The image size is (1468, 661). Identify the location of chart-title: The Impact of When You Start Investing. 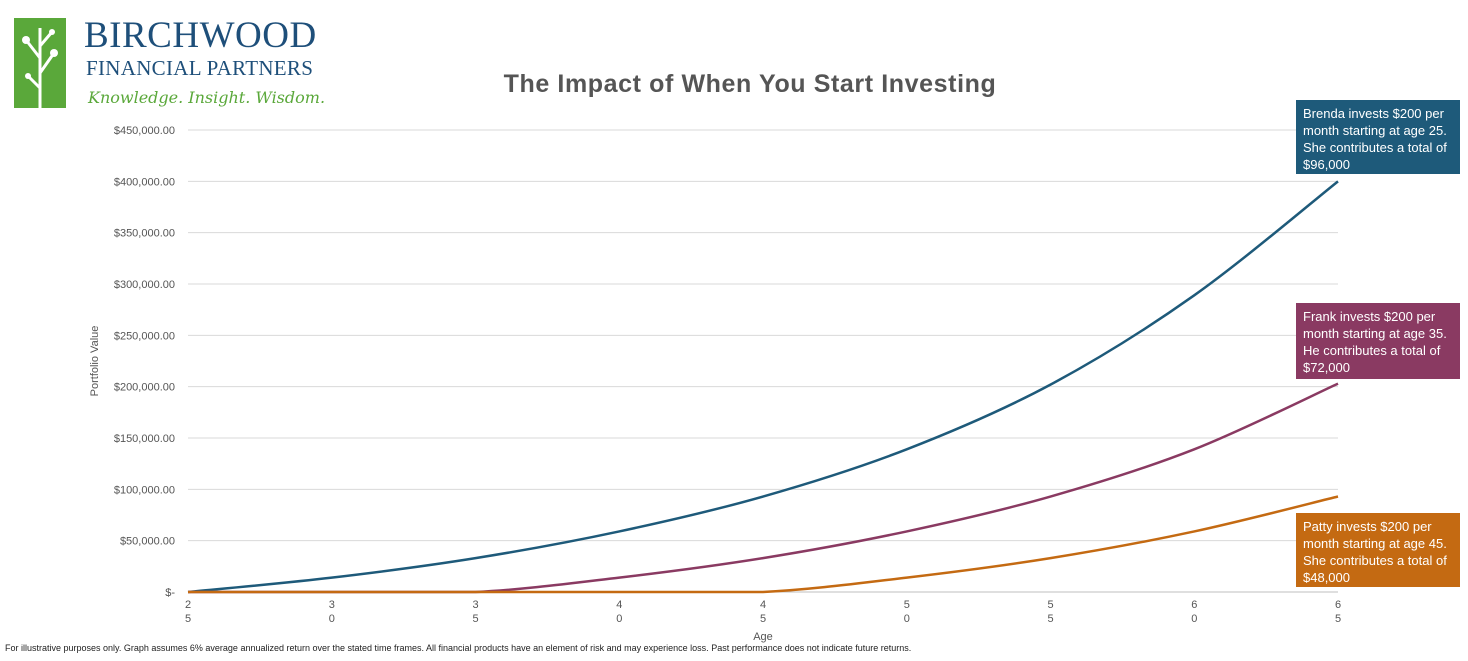
(750, 84).